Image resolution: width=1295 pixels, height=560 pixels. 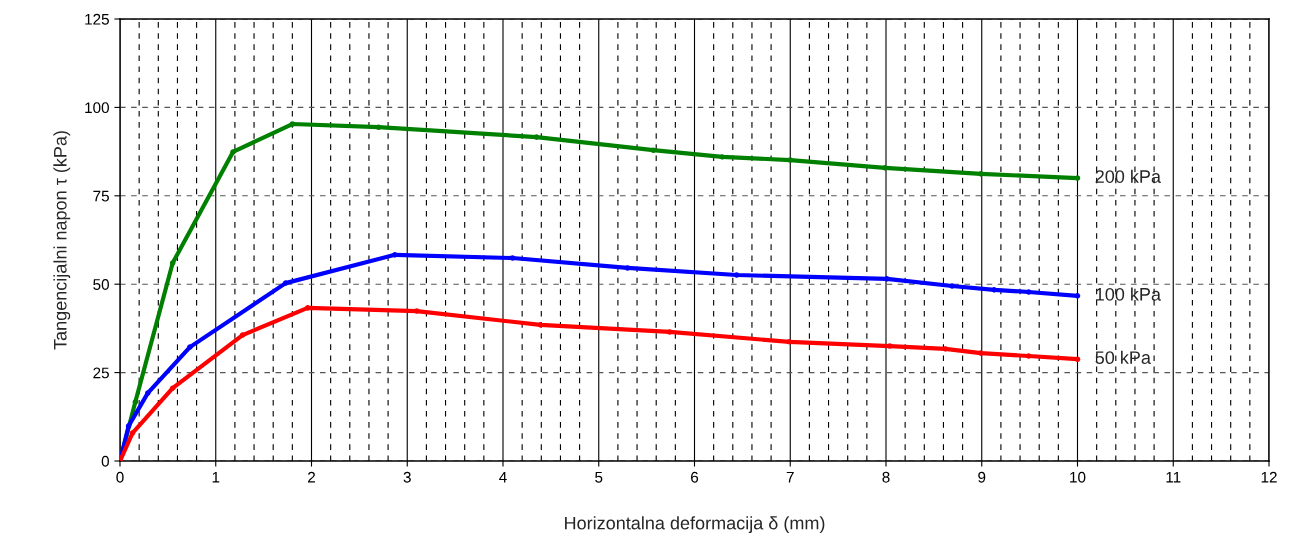 What do you see at coordinates (216, 477) in the screenshot?
I see `x-tick-label: 1` at bounding box center [216, 477].